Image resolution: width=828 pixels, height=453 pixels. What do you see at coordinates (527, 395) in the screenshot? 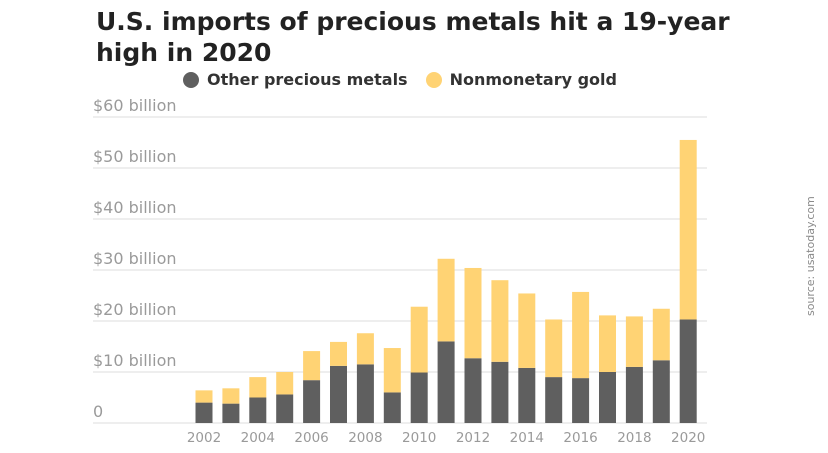
I see `bar-other-2014` at bounding box center [527, 395].